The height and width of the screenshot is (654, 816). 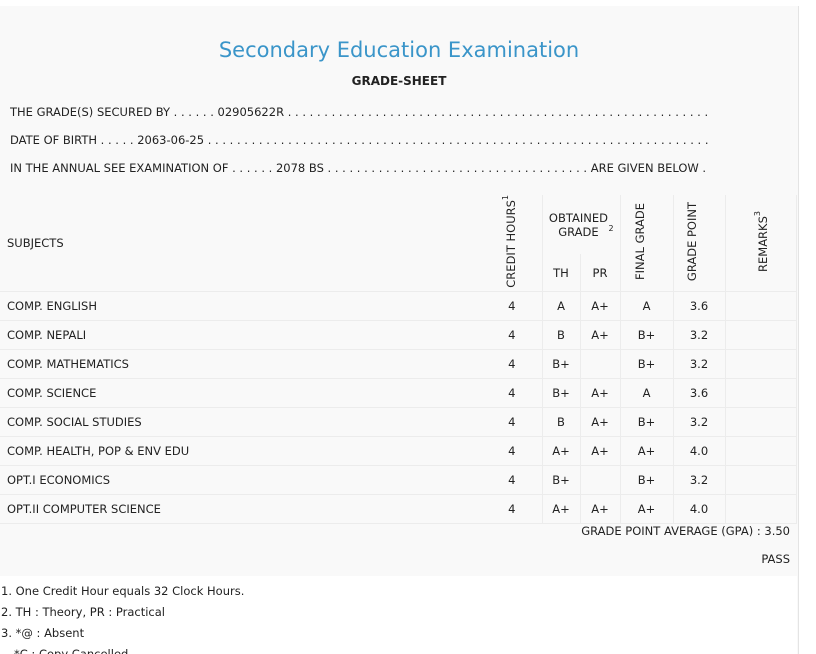 I want to click on result: PASS, so click(x=775, y=559).